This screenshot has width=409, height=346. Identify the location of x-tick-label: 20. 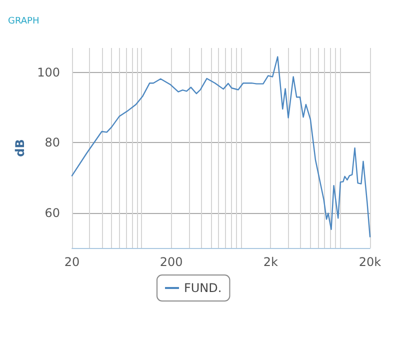
(72, 262).